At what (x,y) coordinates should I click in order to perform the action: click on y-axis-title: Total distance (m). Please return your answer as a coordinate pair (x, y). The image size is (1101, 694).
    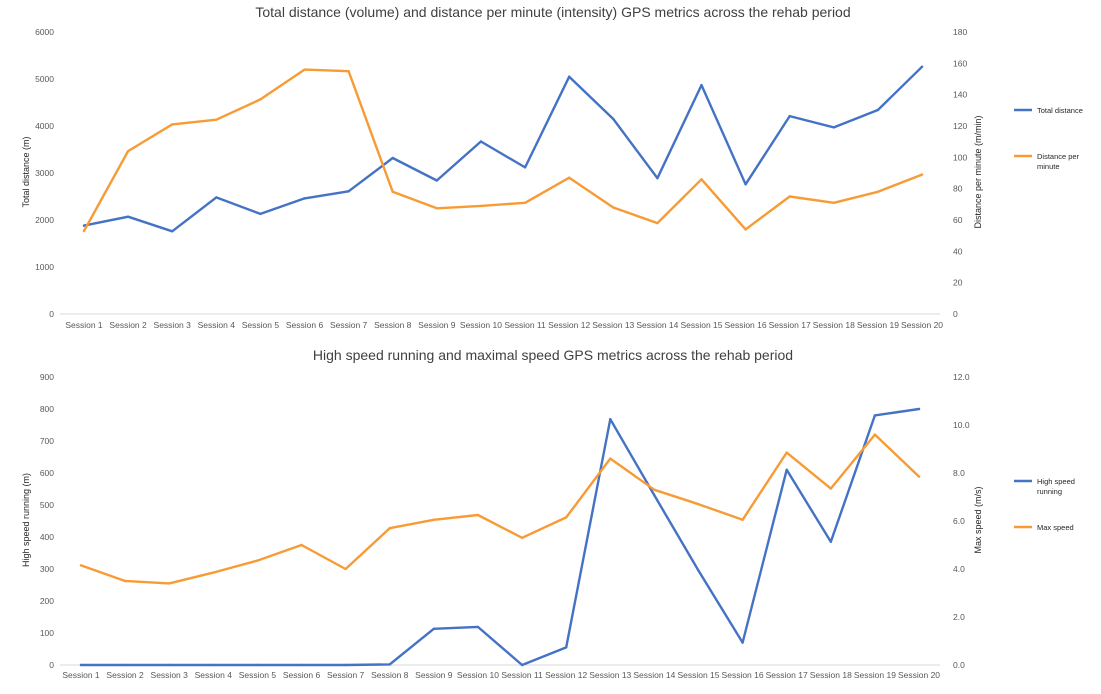
    Looking at the image, I should click on (26, 171).